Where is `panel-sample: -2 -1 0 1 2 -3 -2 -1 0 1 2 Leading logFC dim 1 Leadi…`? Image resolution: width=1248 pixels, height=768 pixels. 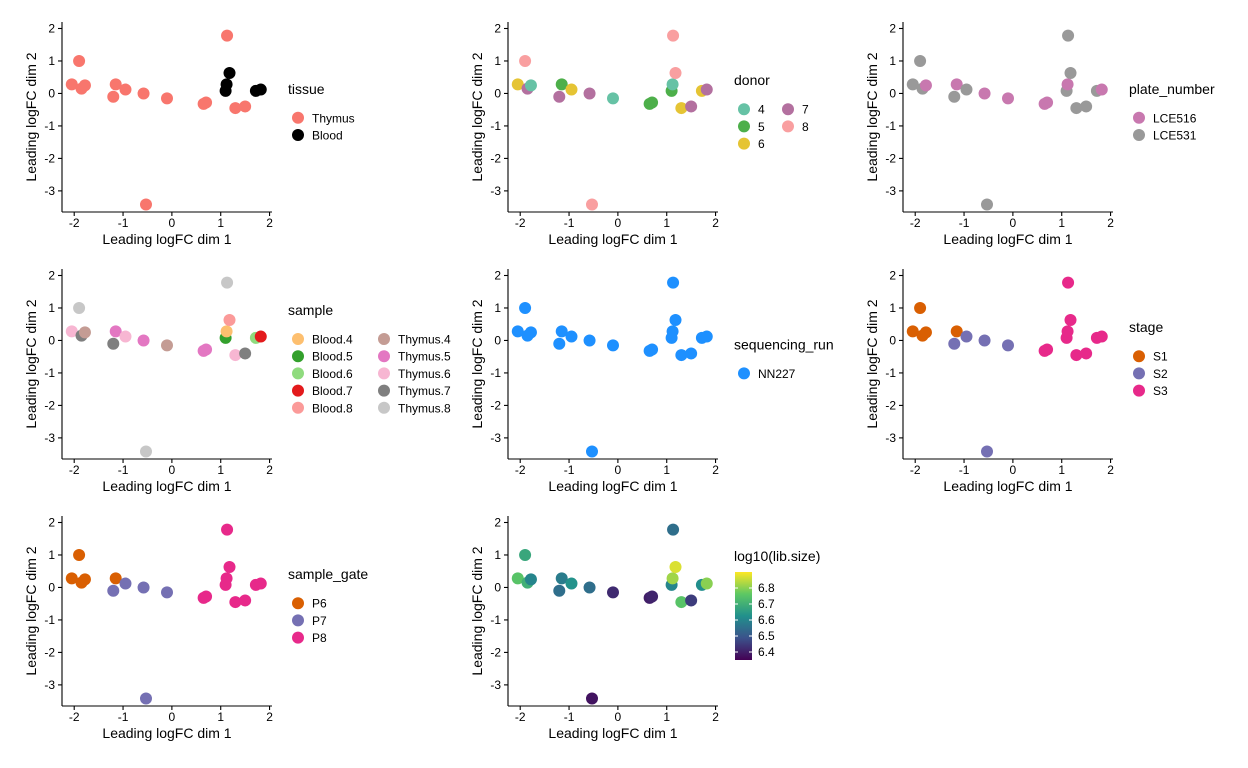 panel-sample: -2 -1 0 1 2 -3 -2 -1 0 1 2 Leading logFC dim 1 Leadi… is located at coordinates (237, 381).